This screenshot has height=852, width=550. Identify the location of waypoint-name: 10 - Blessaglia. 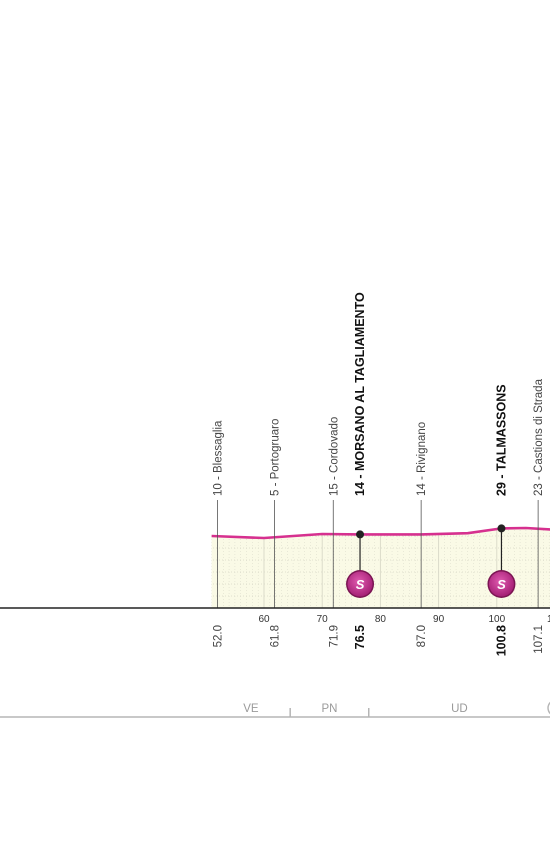
(218, 458).